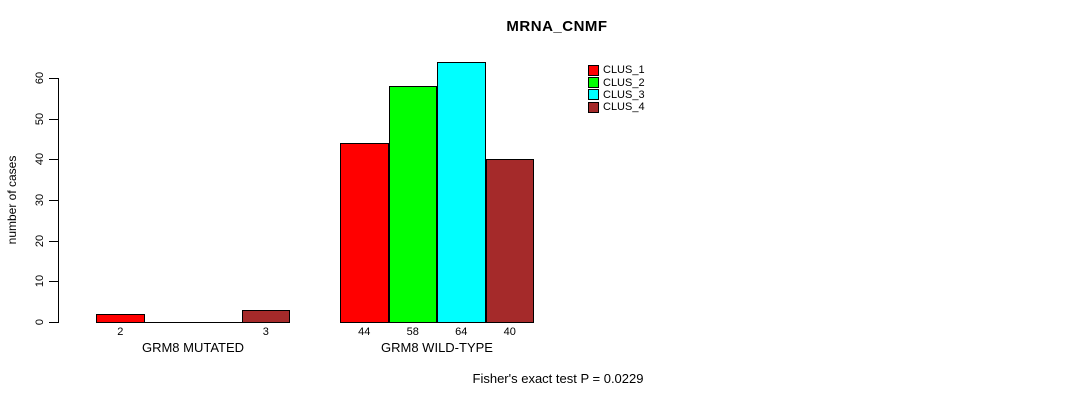  I want to click on bar-value-label: 58, so click(412, 332).